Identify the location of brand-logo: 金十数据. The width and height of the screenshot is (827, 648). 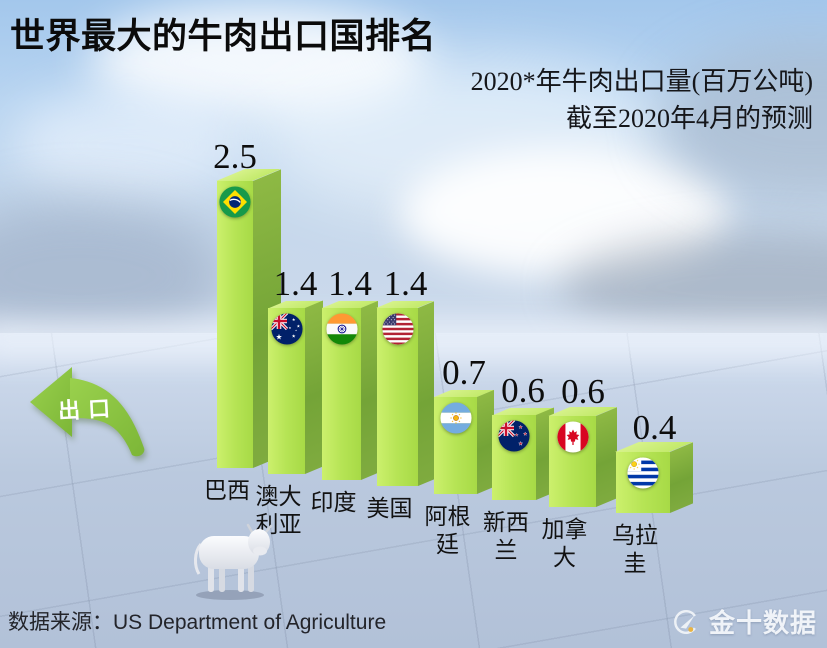
(744, 621).